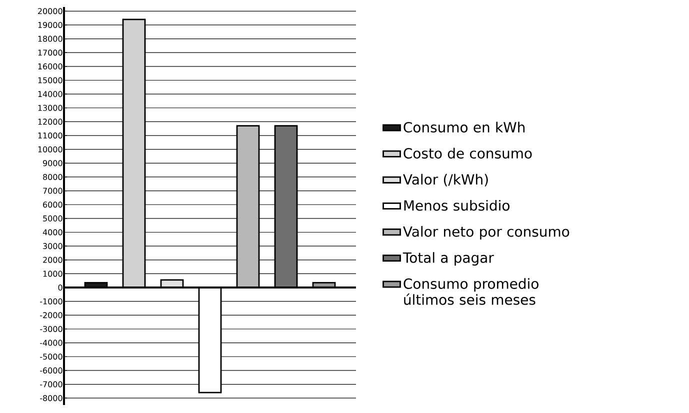 The height and width of the screenshot is (413, 689). I want to click on legend-label: Valor neto por consumo, so click(486, 233).